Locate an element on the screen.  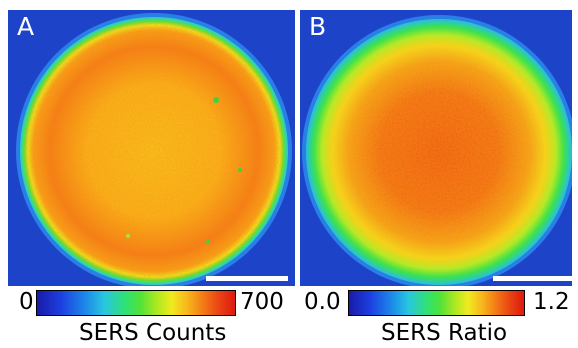
panel-label: A is located at coordinates (26, 26).